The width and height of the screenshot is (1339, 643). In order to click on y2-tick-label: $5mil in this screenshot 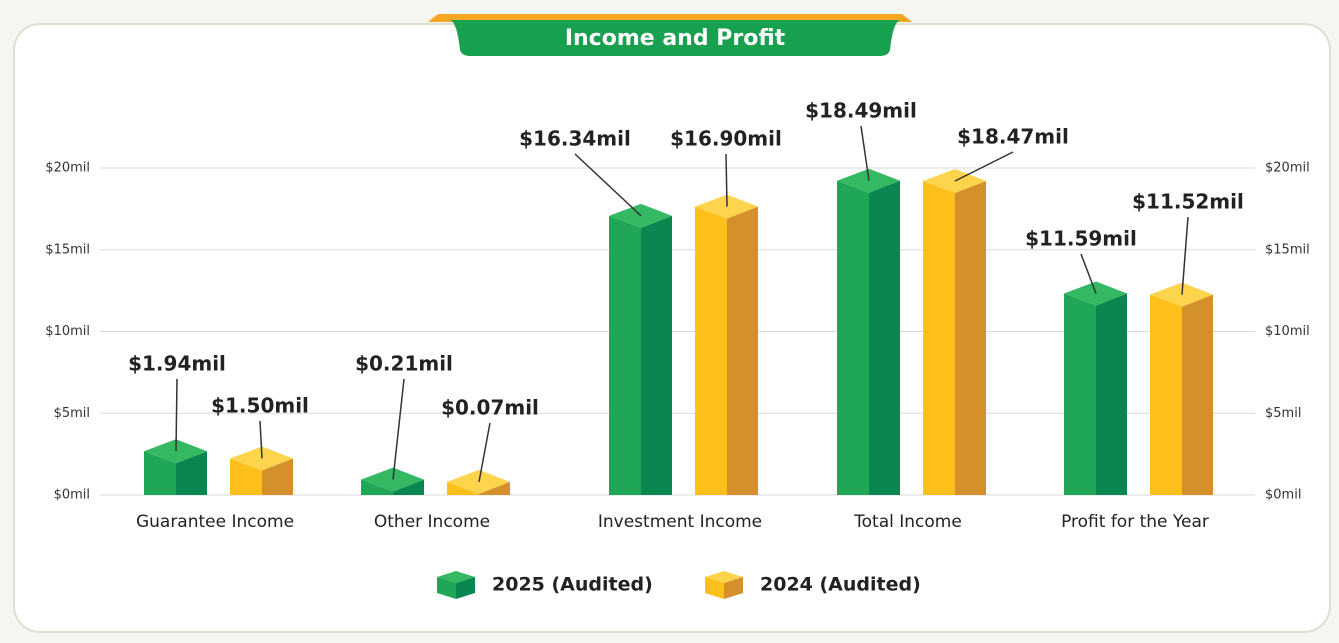, I will do `click(1283, 413)`.